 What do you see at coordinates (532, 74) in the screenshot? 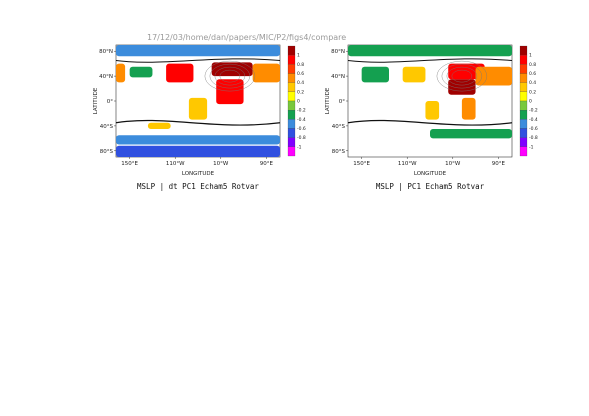
I see `colorbar-label: 0.6` at bounding box center [532, 74].